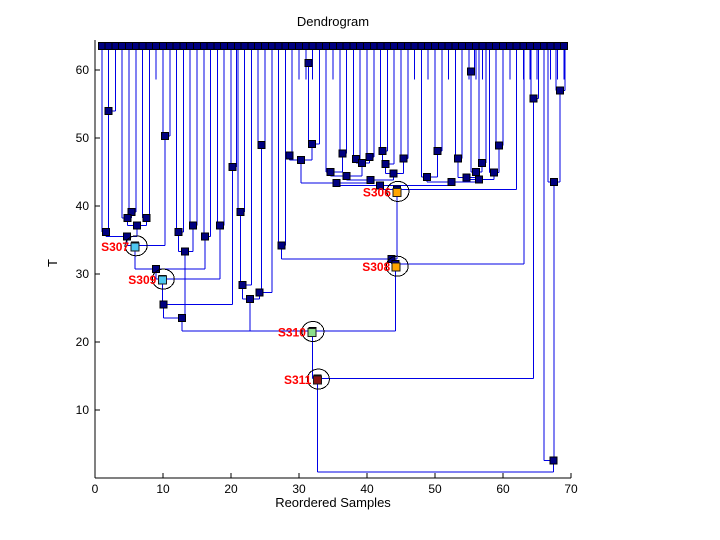 This screenshot has width=720, height=540. What do you see at coordinates (376, 267) in the screenshot?
I see `annotation-label: S308` at bounding box center [376, 267].